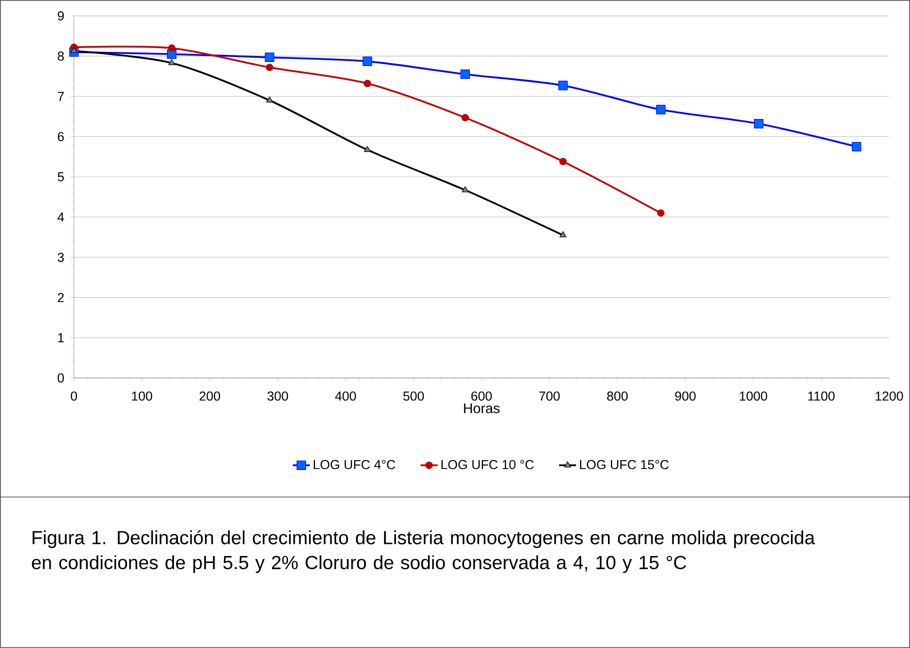 The width and height of the screenshot is (910, 648). I want to click on y-tick-label: 2, so click(61, 297).